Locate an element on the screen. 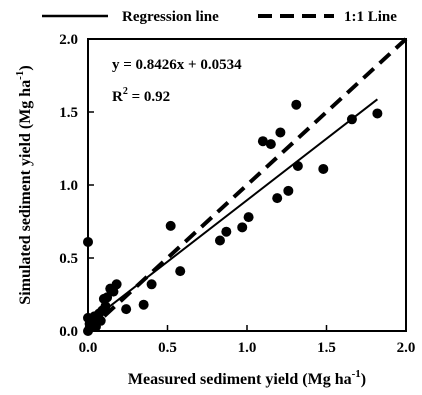  y-axis-label-close: ) is located at coordinates (25, 67).